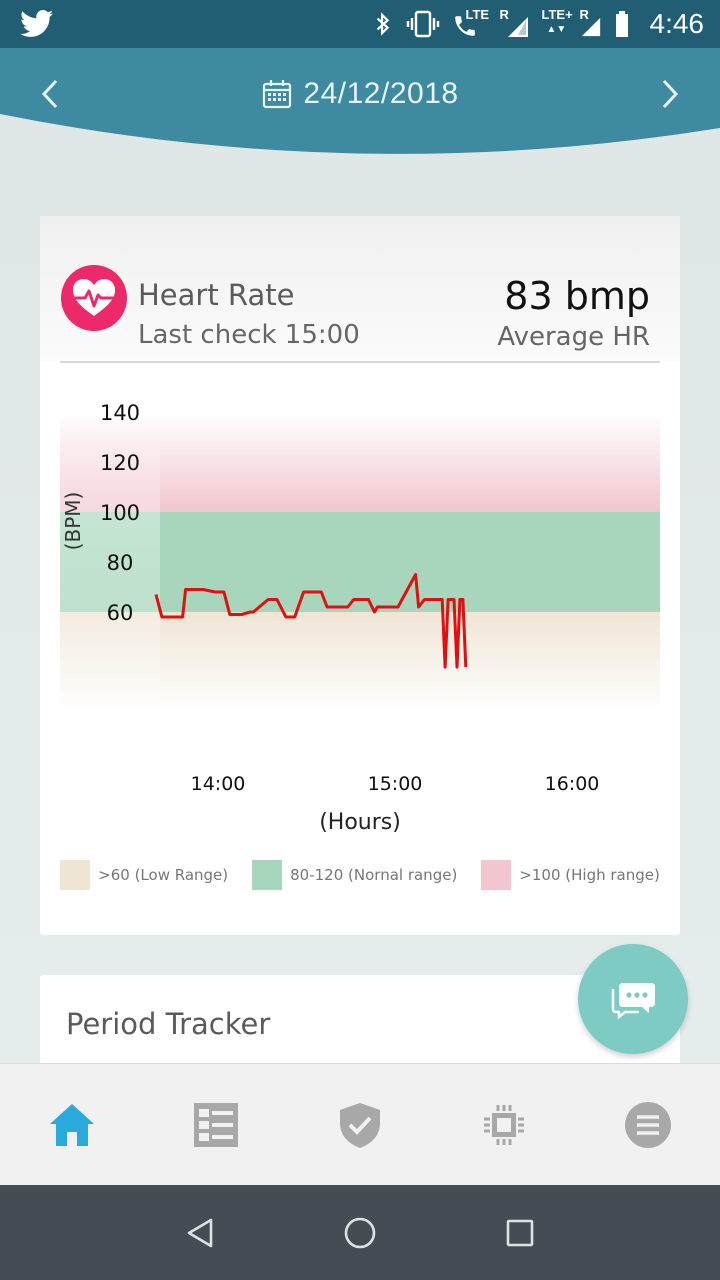 The image size is (720, 1280). Describe the element at coordinates (110, 583) in the screenshot. I see `y-axis-panel` at that location.